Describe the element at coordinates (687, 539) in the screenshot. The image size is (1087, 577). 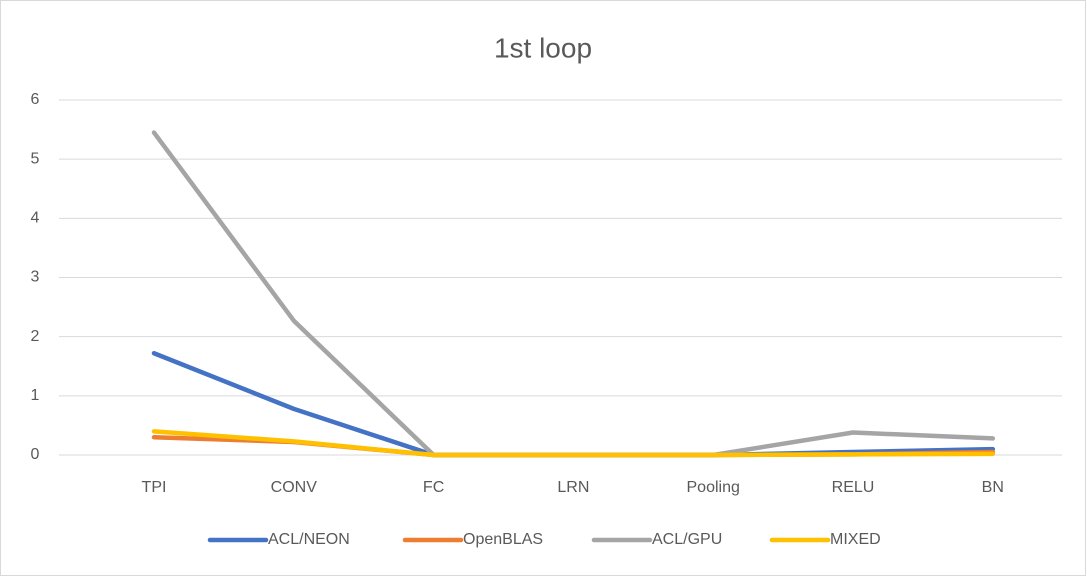
I see `legend-label: ACL/GPU` at that location.